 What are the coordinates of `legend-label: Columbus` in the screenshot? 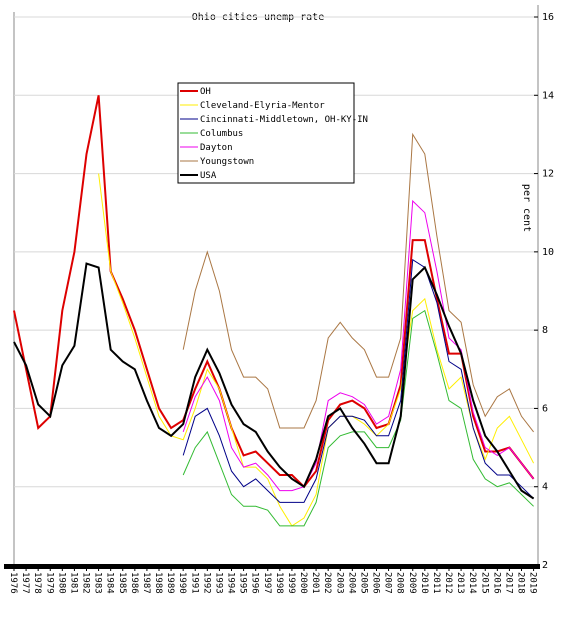 It's located at (221, 134).